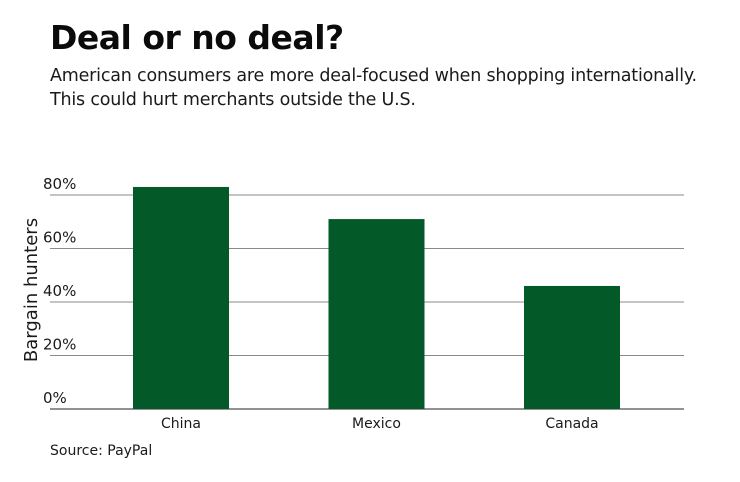 The height and width of the screenshot is (482, 740). Describe the element at coordinates (181, 424) in the screenshot. I see `x-tick-label: China` at that location.